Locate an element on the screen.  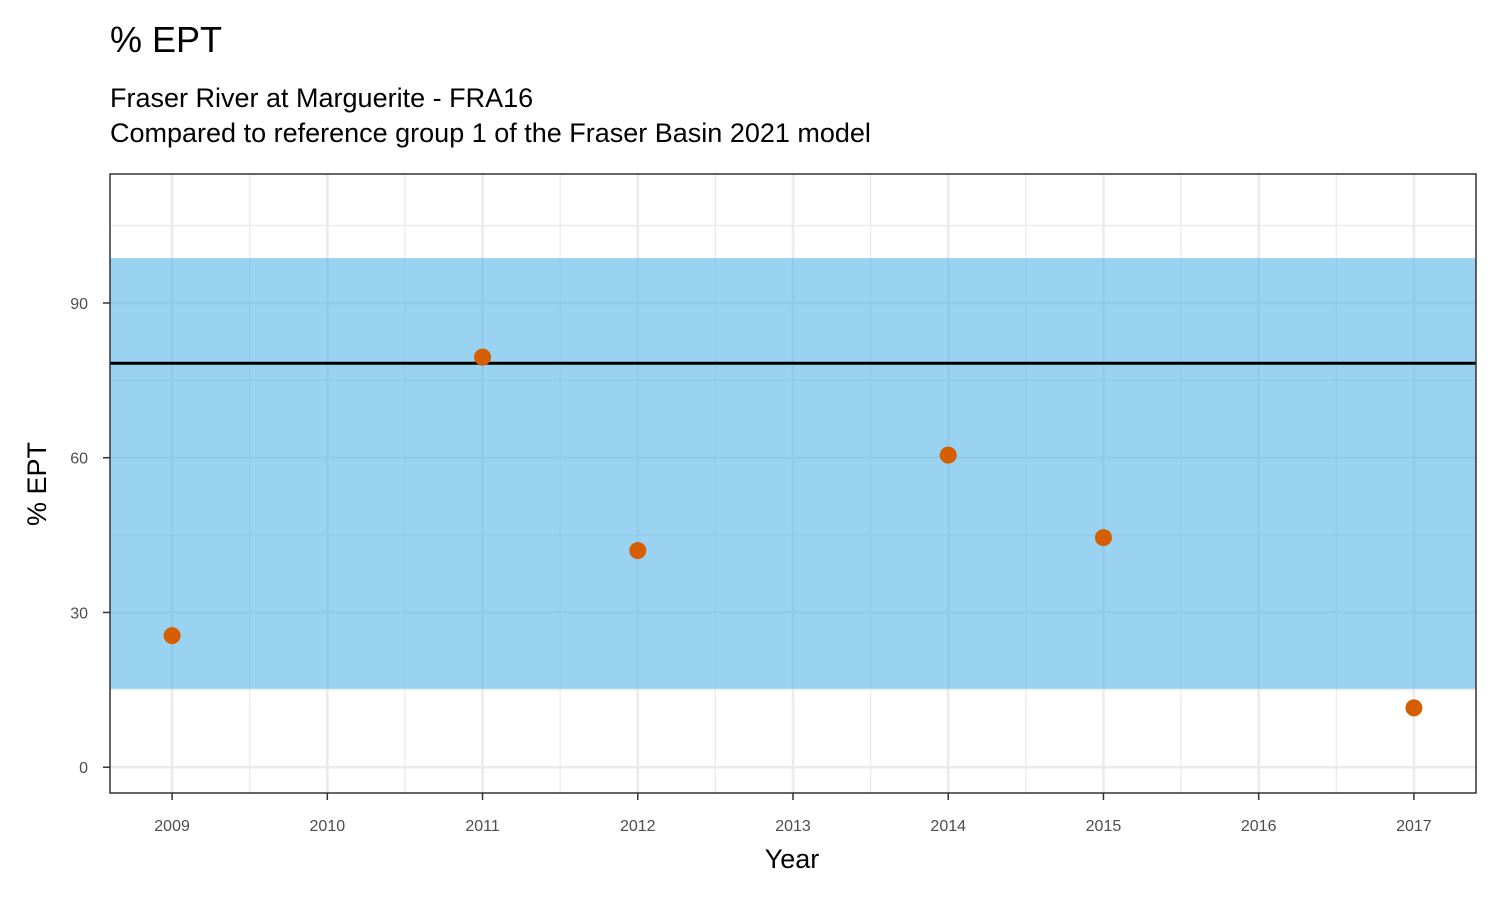
x-tick-label: 2013 is located at coordinates (793, 826).